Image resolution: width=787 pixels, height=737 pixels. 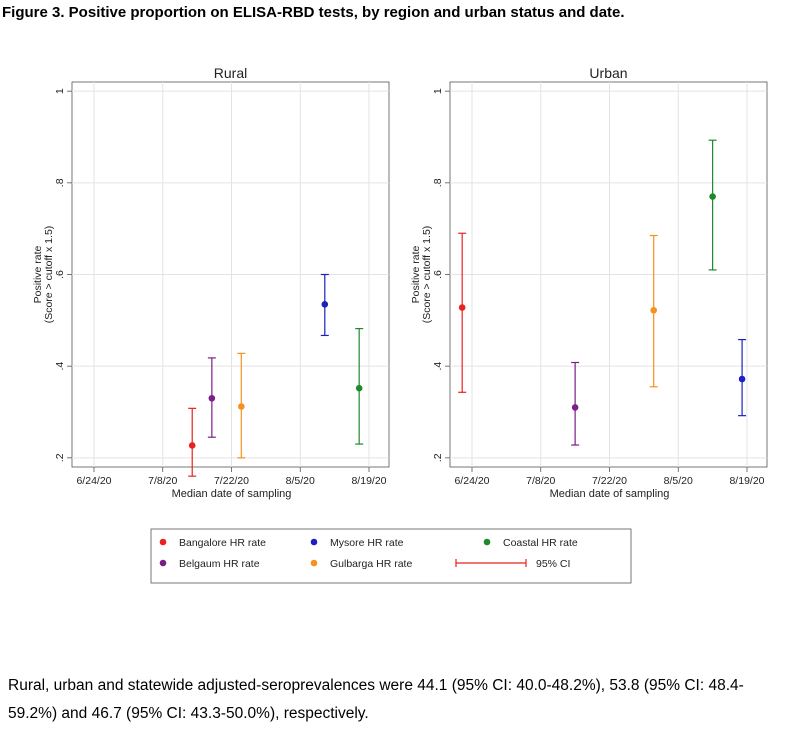 I want to click on panel-rural-point-bangalore, so click(x=192, y=445).